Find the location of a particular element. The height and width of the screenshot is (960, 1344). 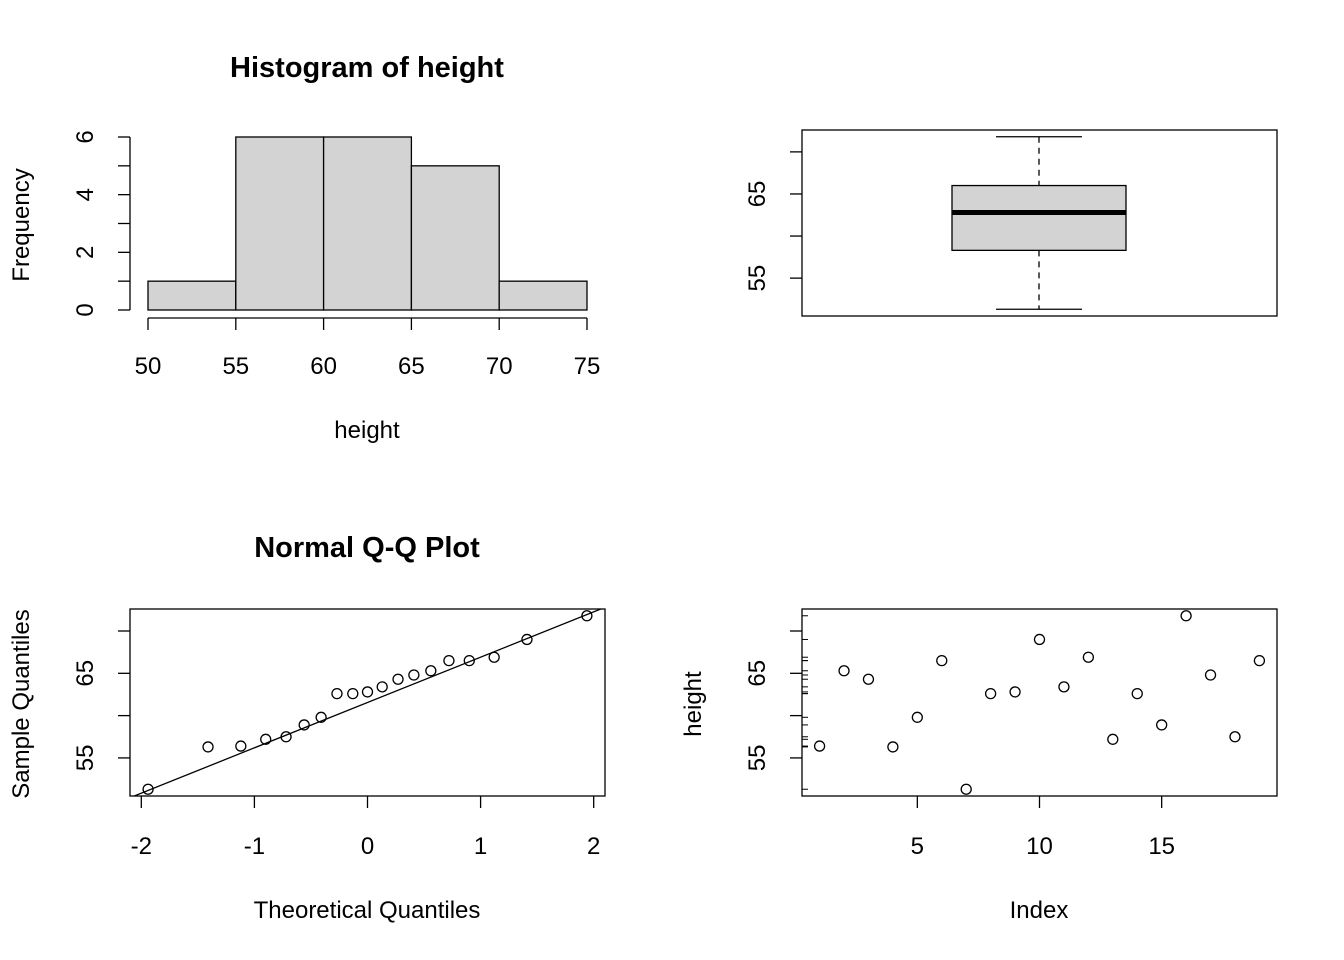

index-plot-x-tick-label: 5 is located at coordinates (917, 846).